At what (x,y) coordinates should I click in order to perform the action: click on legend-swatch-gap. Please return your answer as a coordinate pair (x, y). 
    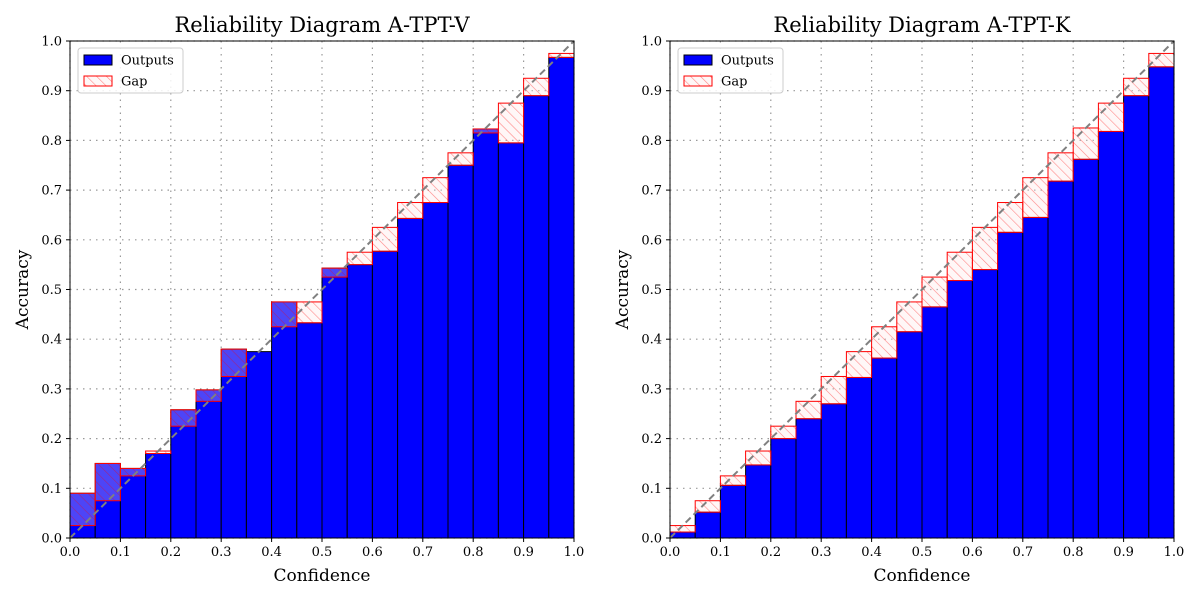
    Looking at the image, I should click on (98, 81).